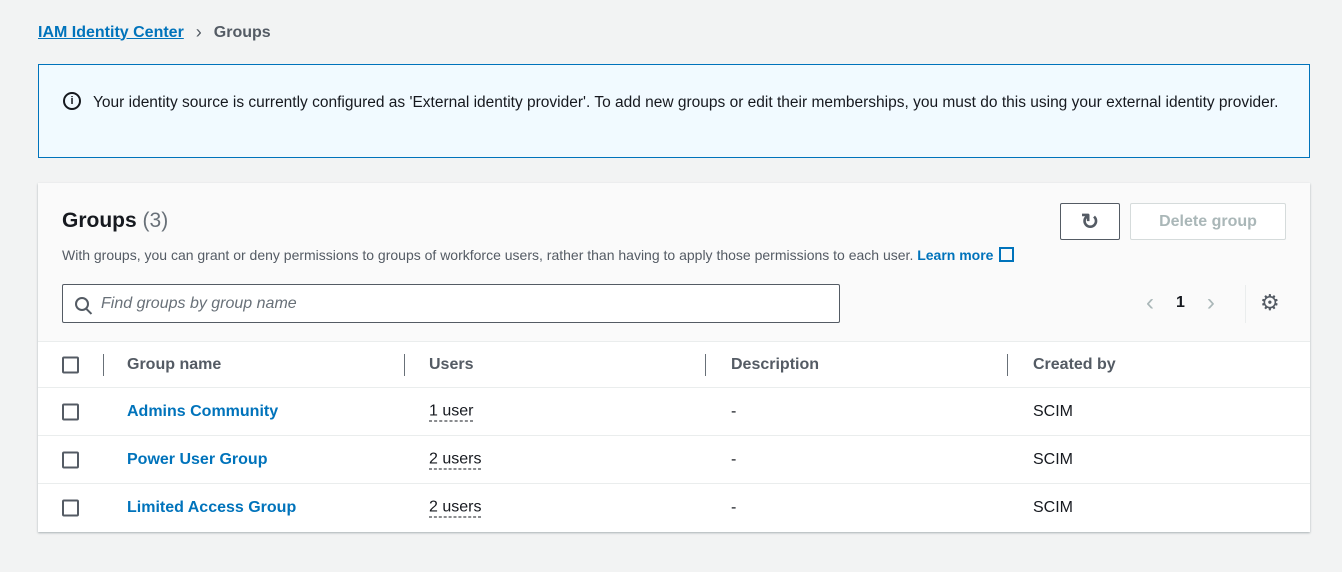 This screenshot has width=1342, height=572. I want to click on title-text: Groups, so click(99, 220).